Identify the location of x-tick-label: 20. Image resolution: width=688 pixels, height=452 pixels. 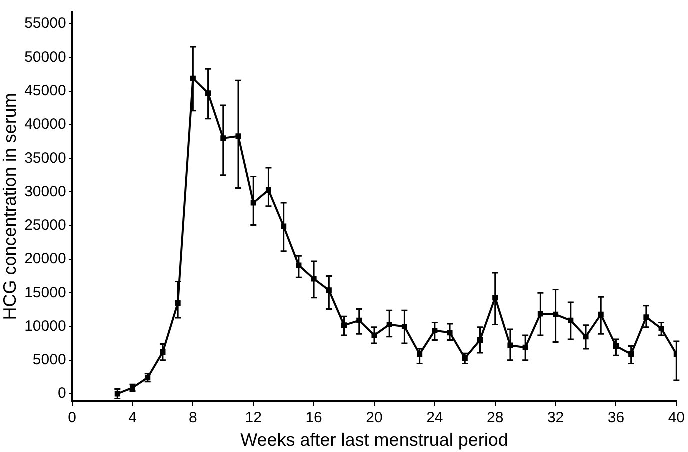
(374, 418).